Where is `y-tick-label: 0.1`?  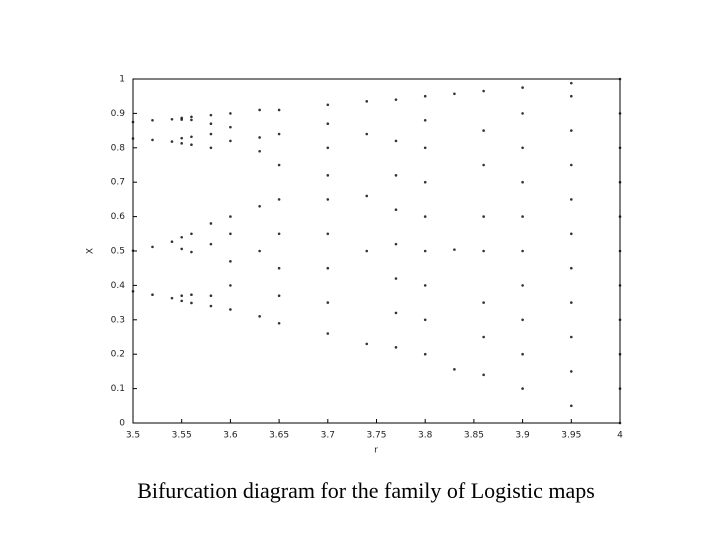 y-tick-label: 0.1 is located at coordinates (118, 389).